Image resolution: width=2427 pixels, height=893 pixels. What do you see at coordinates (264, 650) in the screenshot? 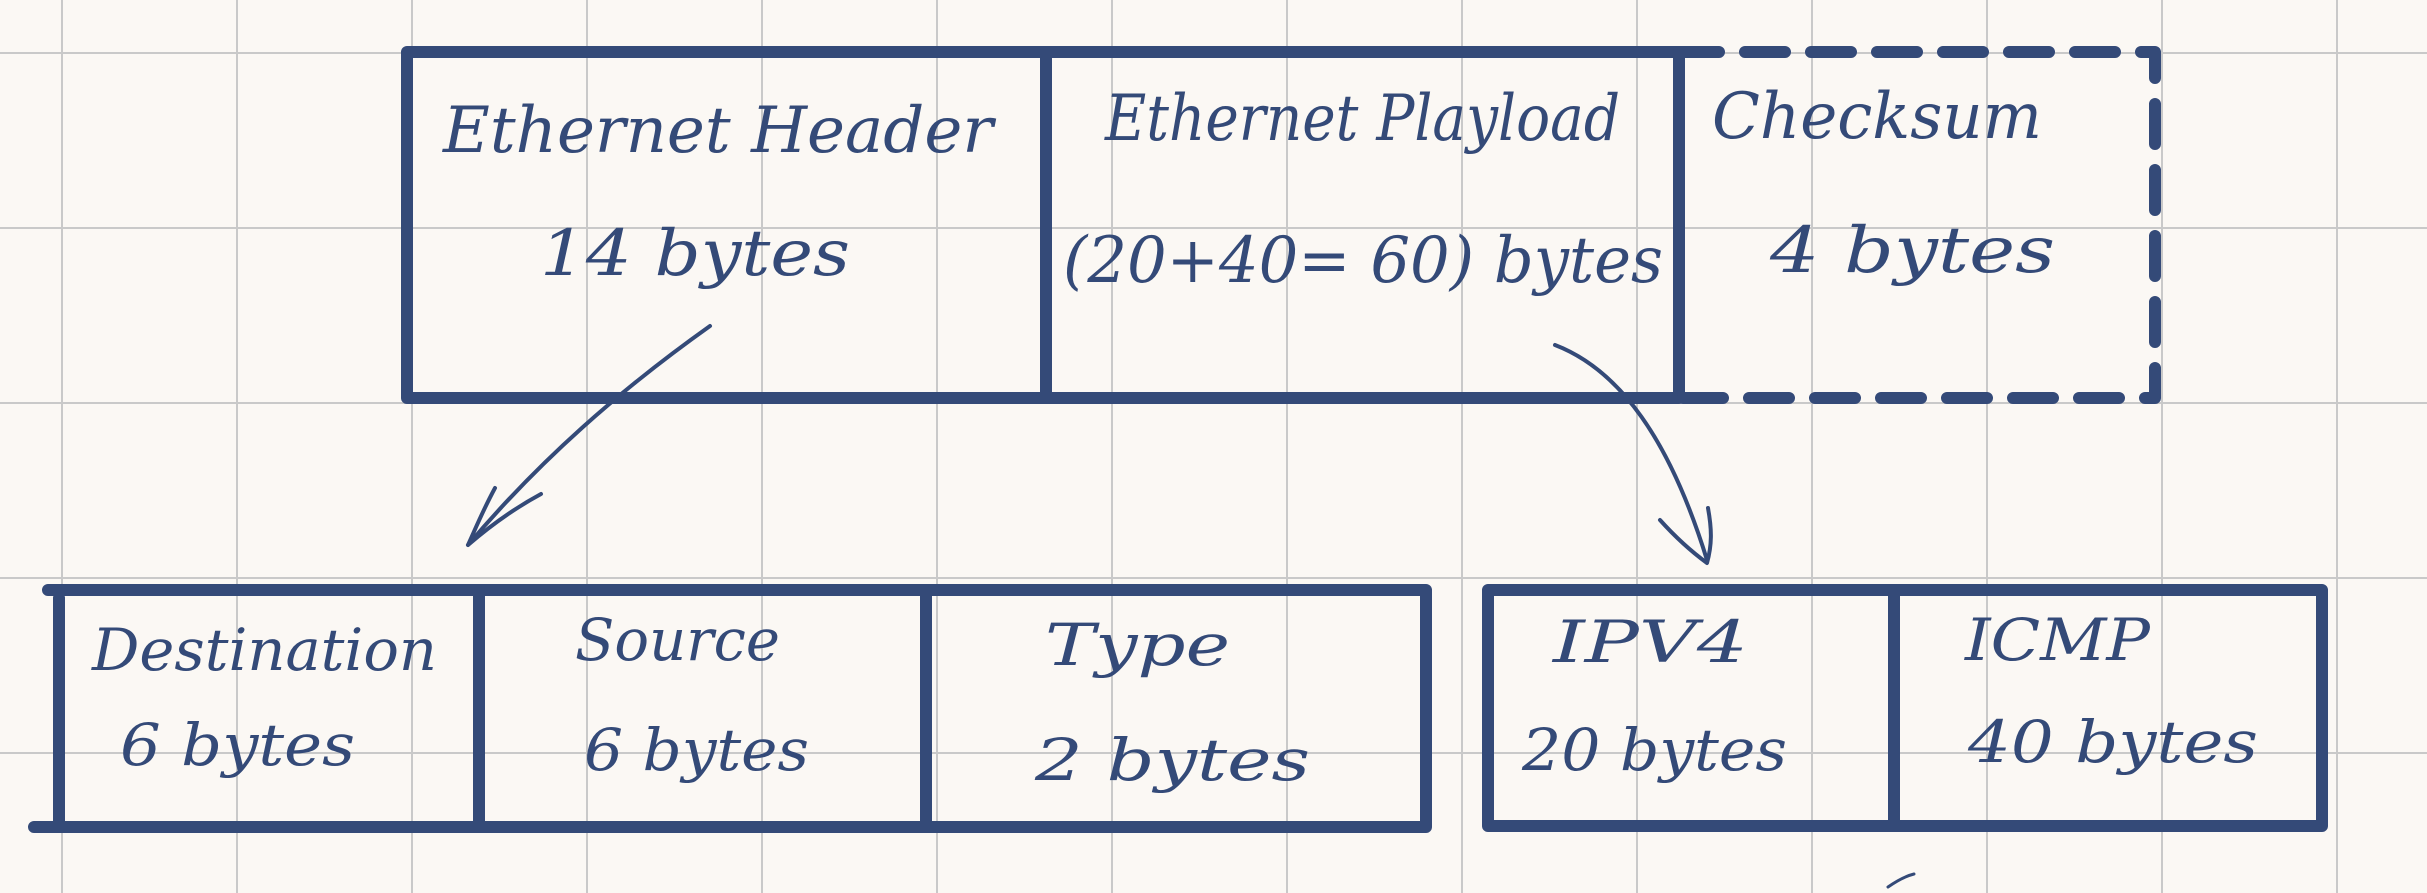
I see `destination-title: Destination` at bounding box center [264, 650].